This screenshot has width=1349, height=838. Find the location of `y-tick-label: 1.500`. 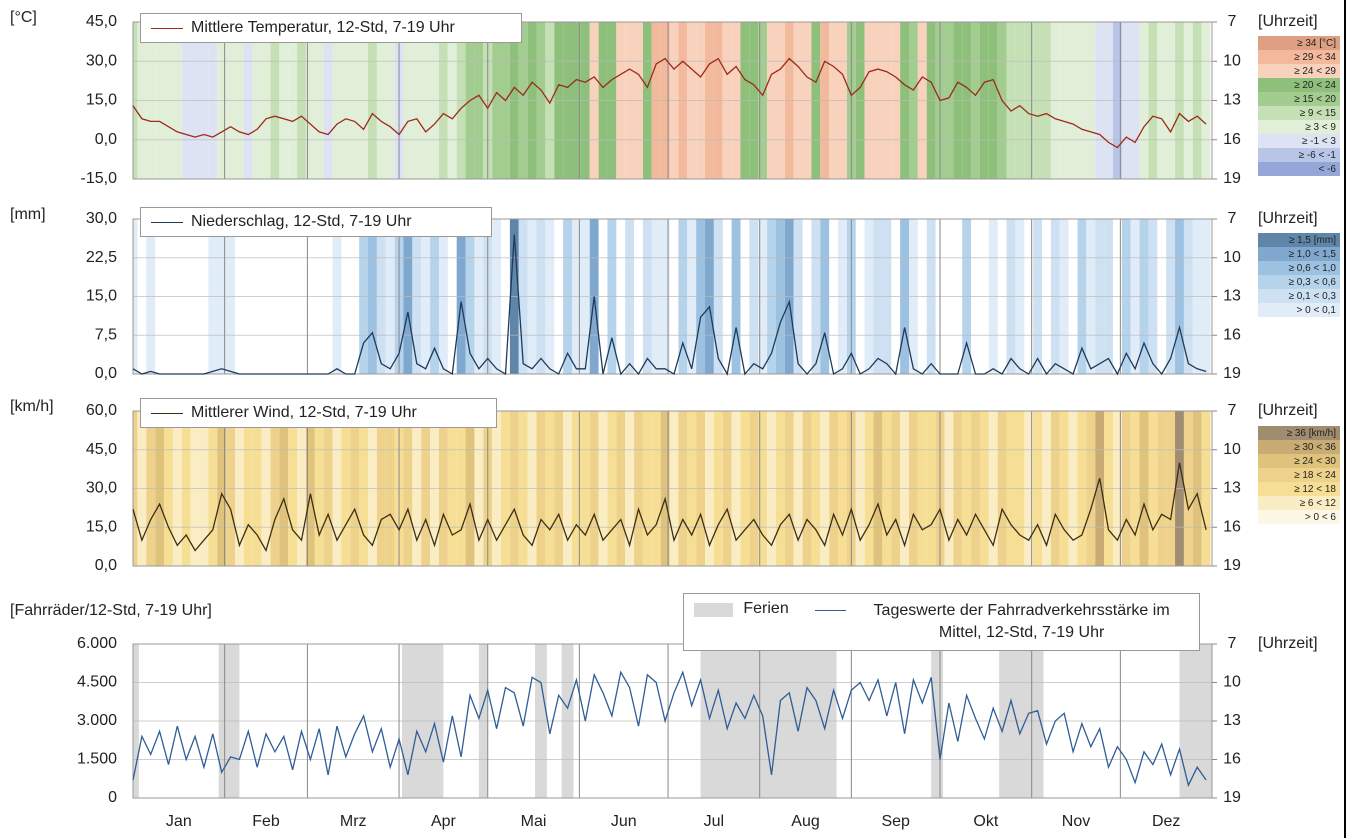

y-tick-label: 1.500 is located at coordinates (97, 759).